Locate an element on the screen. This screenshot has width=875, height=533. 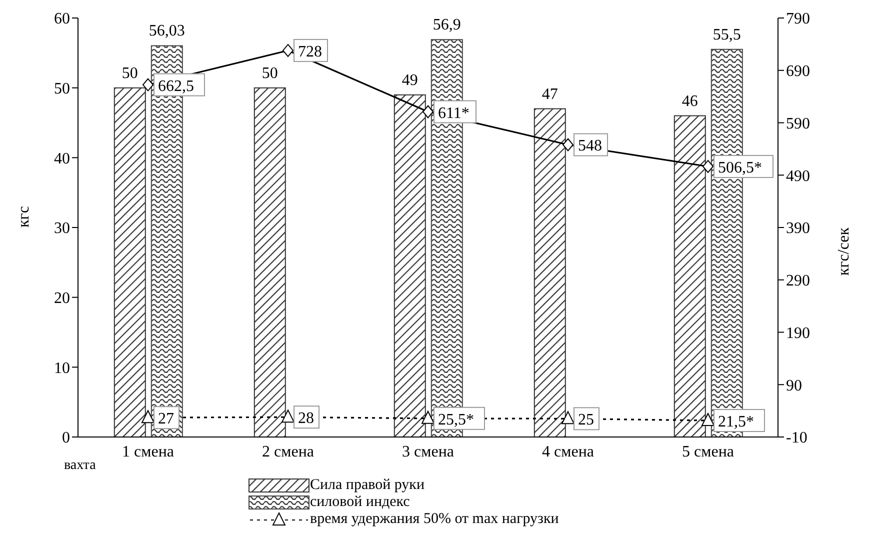
x-tick-label: 3 смена is located at coordinates (428, 451).